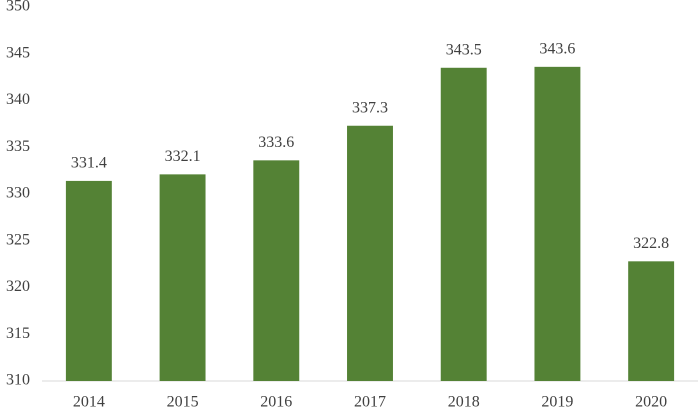  Describe the element at coordinates (183, 401) in the screenshot. I see `x-tick-label: 2015` at that location.